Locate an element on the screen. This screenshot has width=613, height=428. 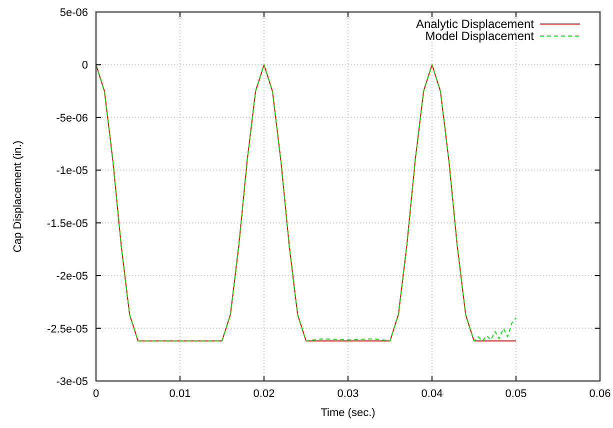
y-tick-label: -1.5e-05 is located at coordinates (67, 224).